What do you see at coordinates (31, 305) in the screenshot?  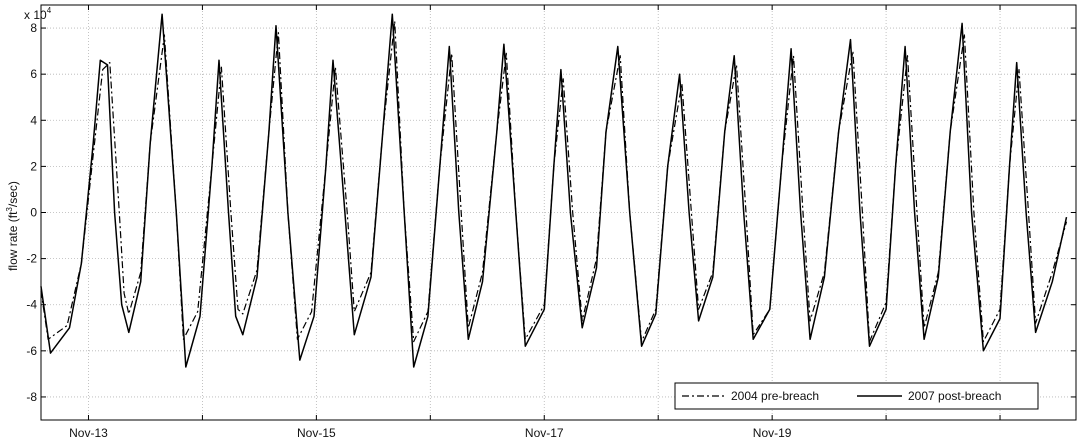 I see `y-tick-label: -4` at bounding box center [31, 305].